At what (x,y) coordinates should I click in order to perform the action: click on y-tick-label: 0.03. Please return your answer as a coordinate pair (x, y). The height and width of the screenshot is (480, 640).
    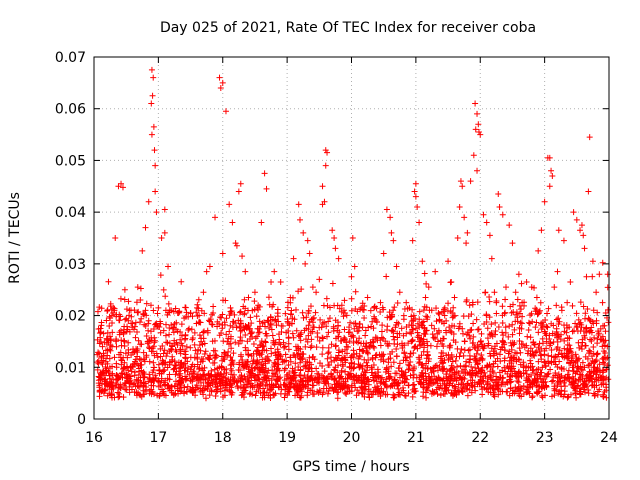
    Looking at the image, I should click on (70, 265).